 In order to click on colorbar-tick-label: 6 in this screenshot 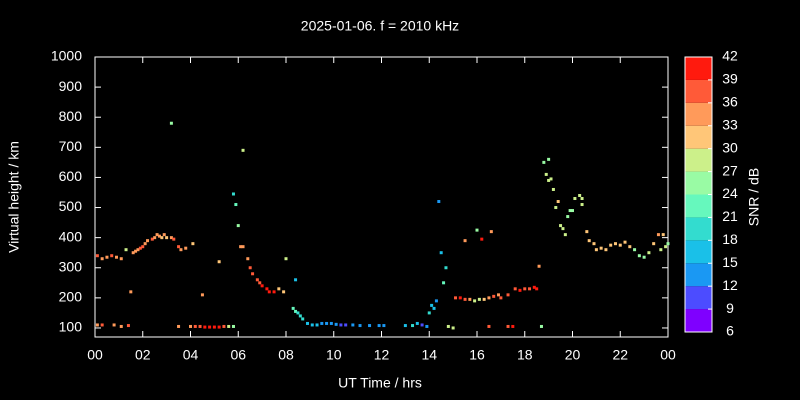, I will do `click(730, 331)`.